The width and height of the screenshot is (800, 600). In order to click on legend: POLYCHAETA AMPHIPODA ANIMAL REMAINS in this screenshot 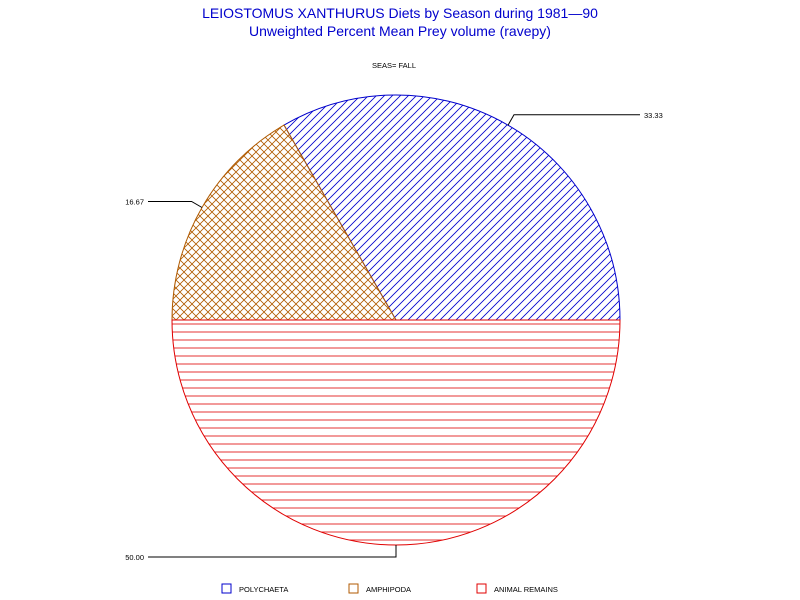, I will do `click(389, 588)`.